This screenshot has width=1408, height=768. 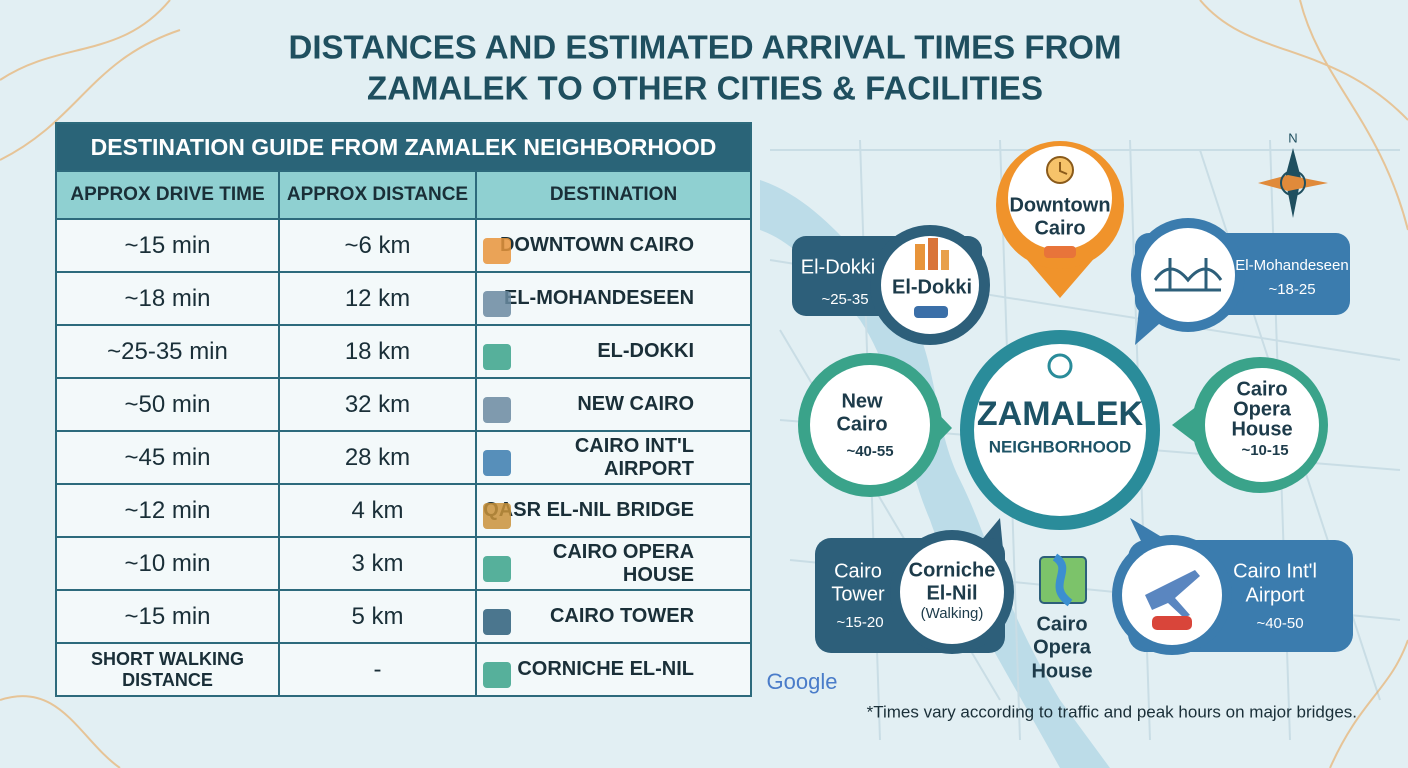 What do you see at coordinates (613, 669) in the screenshot?
I see `table-cell: CORNICHE EL-NIL` at bounding box center [613, 669].